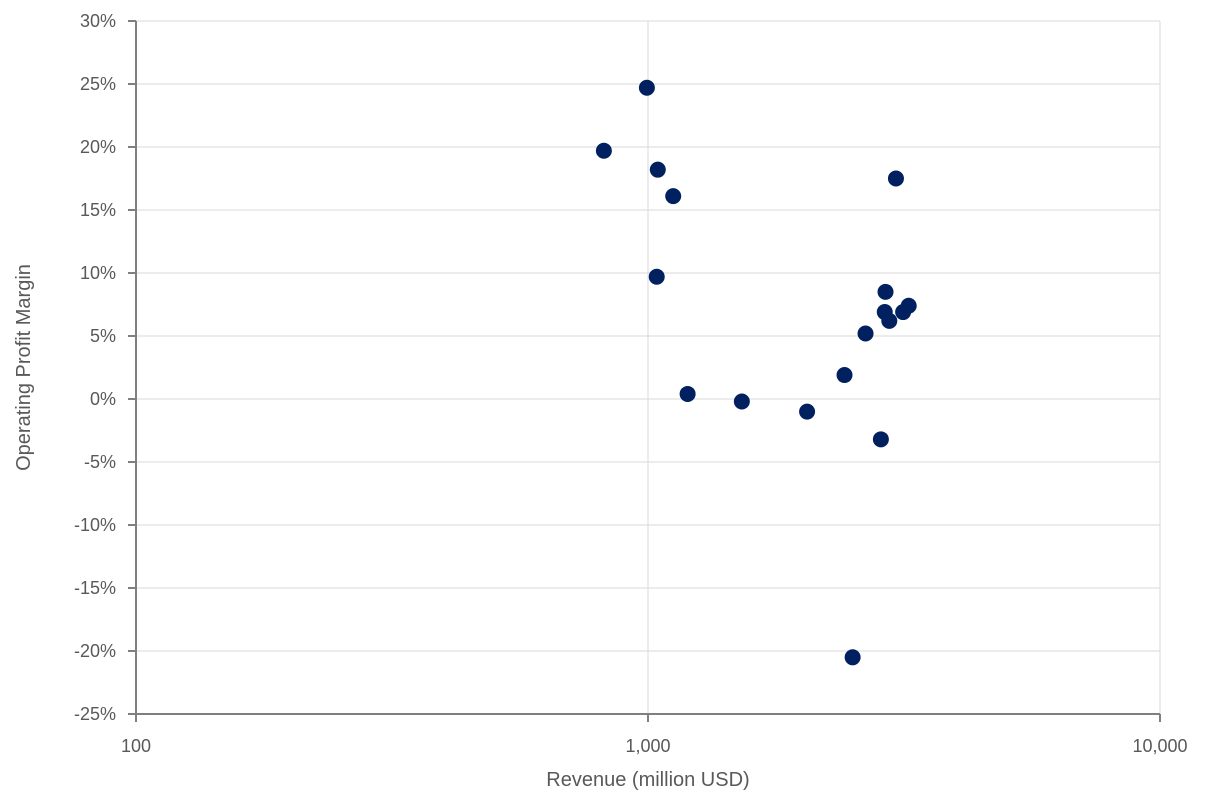  I want to click on y-tick-label: 10%, so click(98, 273).